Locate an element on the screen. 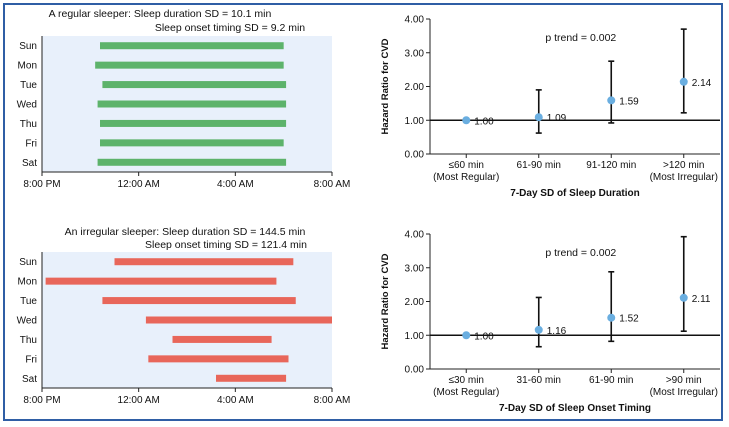 This screenshot has width=729, height=427. point-value-label: 2.14 is located at coordinates (702, 83).